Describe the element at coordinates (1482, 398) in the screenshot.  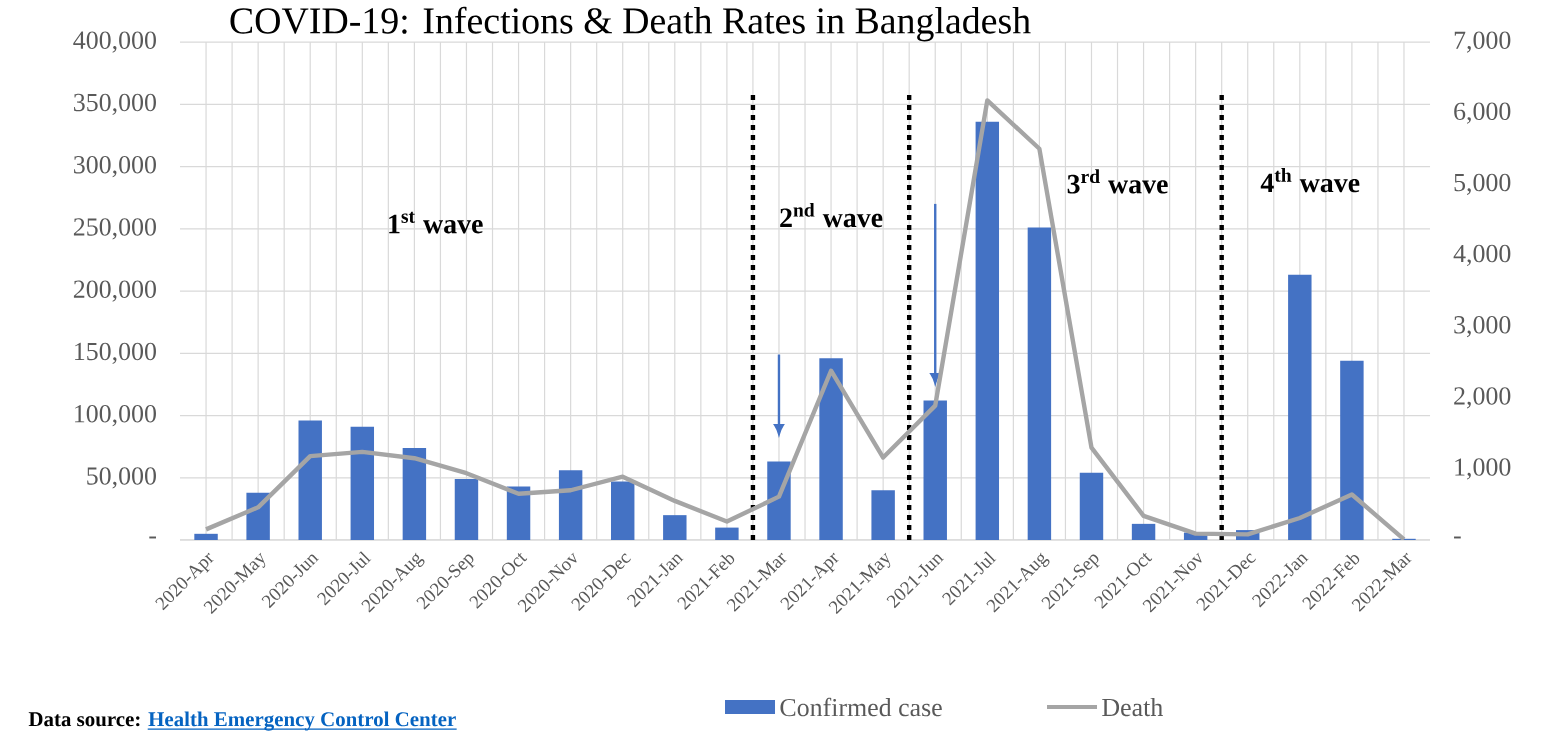
I see `y2-tick-label: 2,000` at that location.